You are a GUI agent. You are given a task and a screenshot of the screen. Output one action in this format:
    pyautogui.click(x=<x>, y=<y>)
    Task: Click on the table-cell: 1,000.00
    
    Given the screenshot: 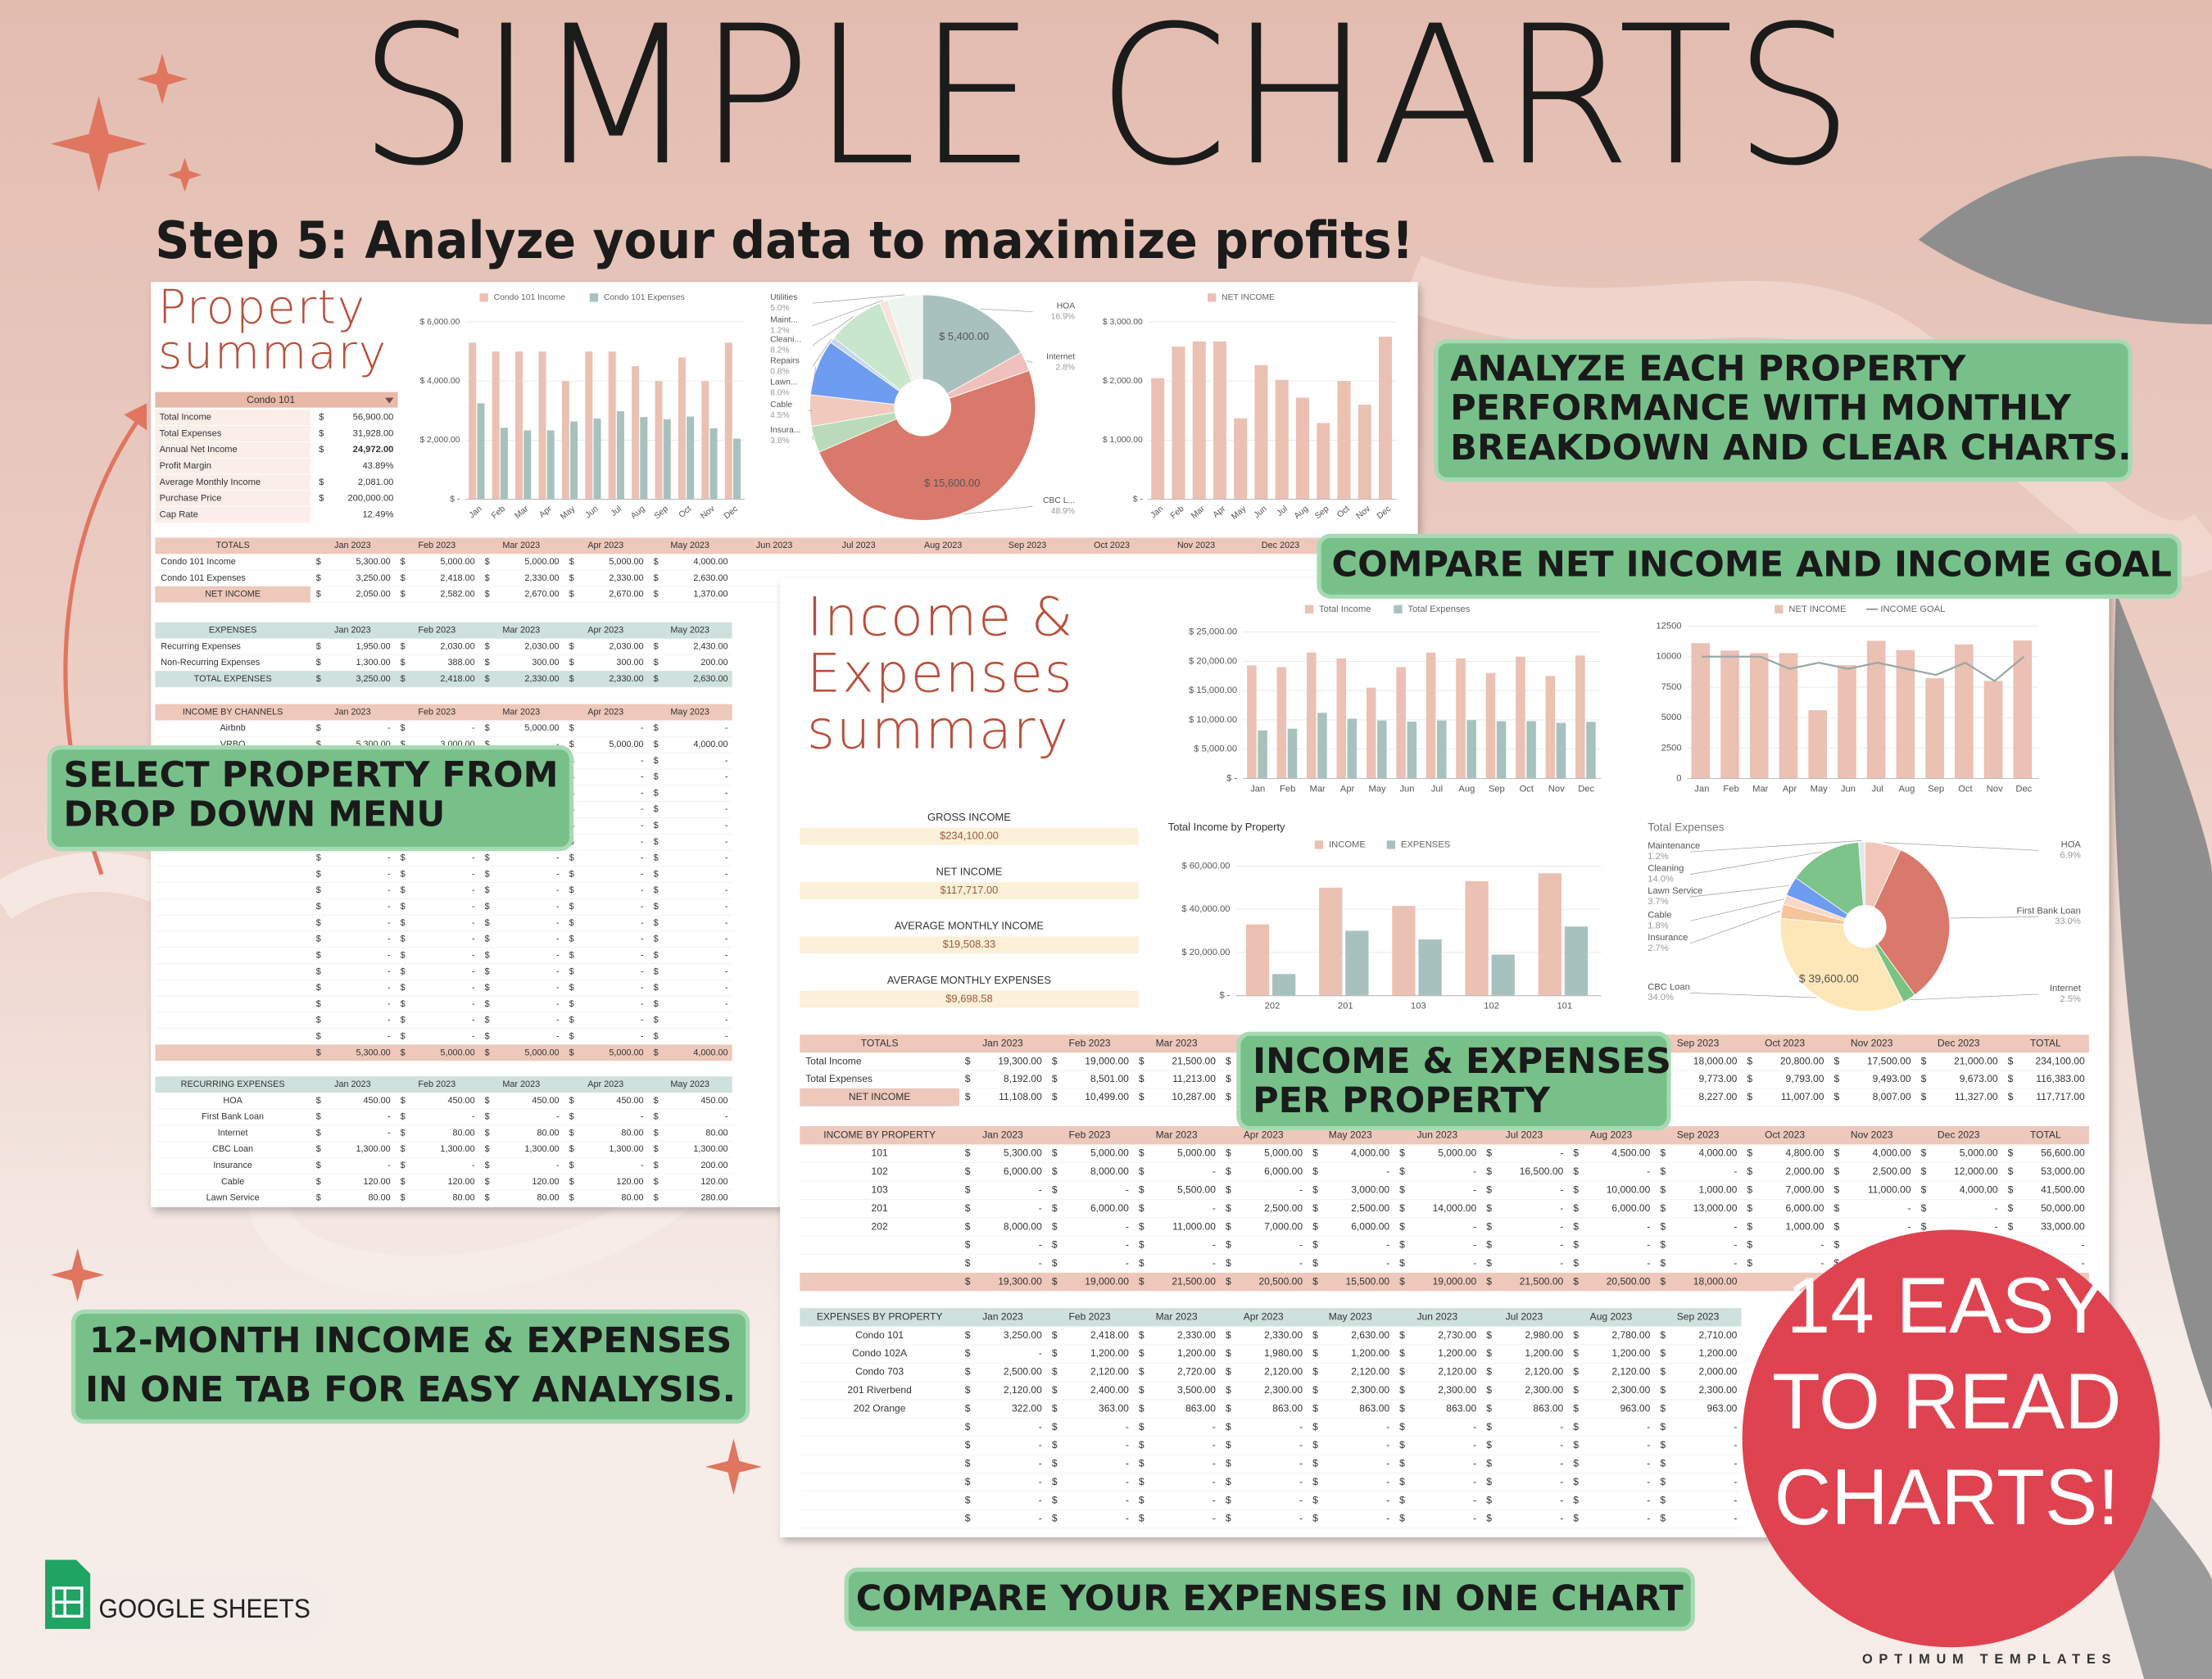 What is the action you would take?
    pyautogui.click(x=1717, y=1190)
    